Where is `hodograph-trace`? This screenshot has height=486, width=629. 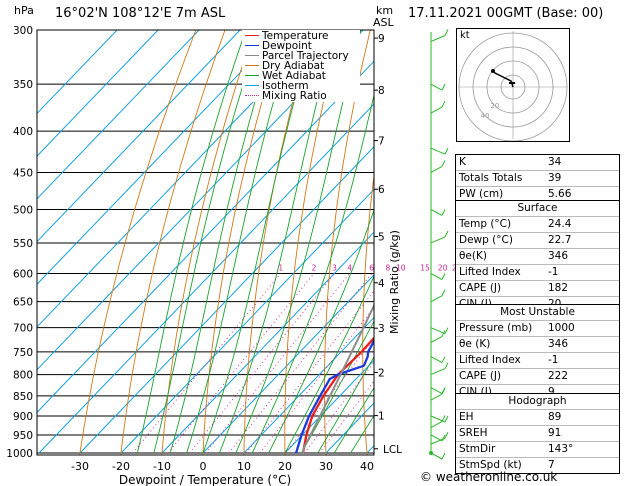
hodograph-trace is located at coordinates (503, 79).